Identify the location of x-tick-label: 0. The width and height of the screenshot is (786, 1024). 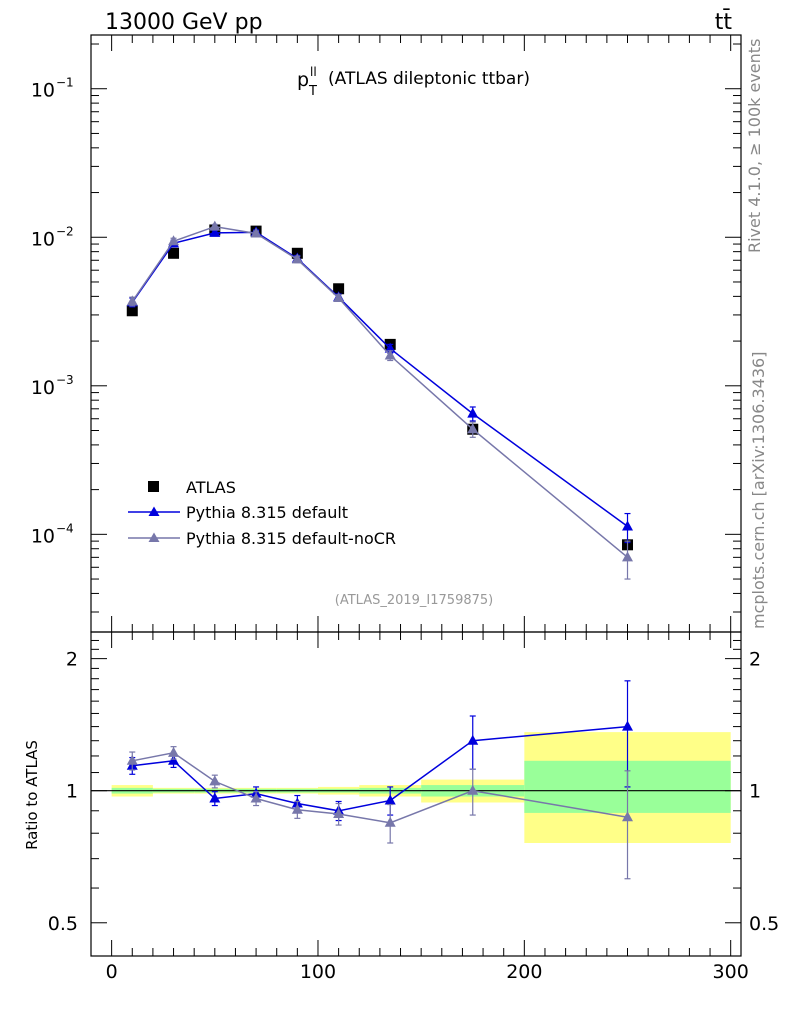
(112, 972).